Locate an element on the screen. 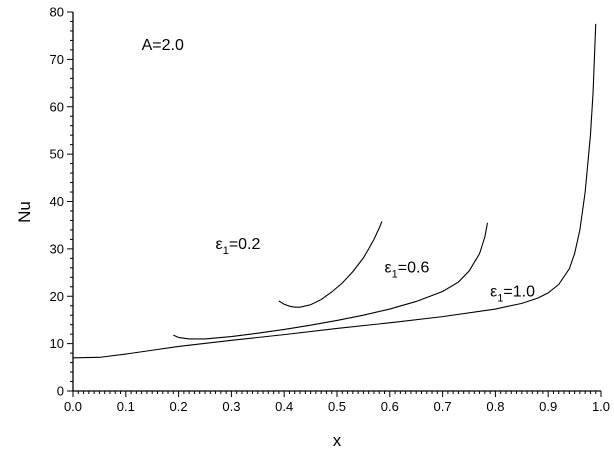 The height and width of the screenshot is (460, 614). y-tick-label: 30 is located at coordinates (57, 248).